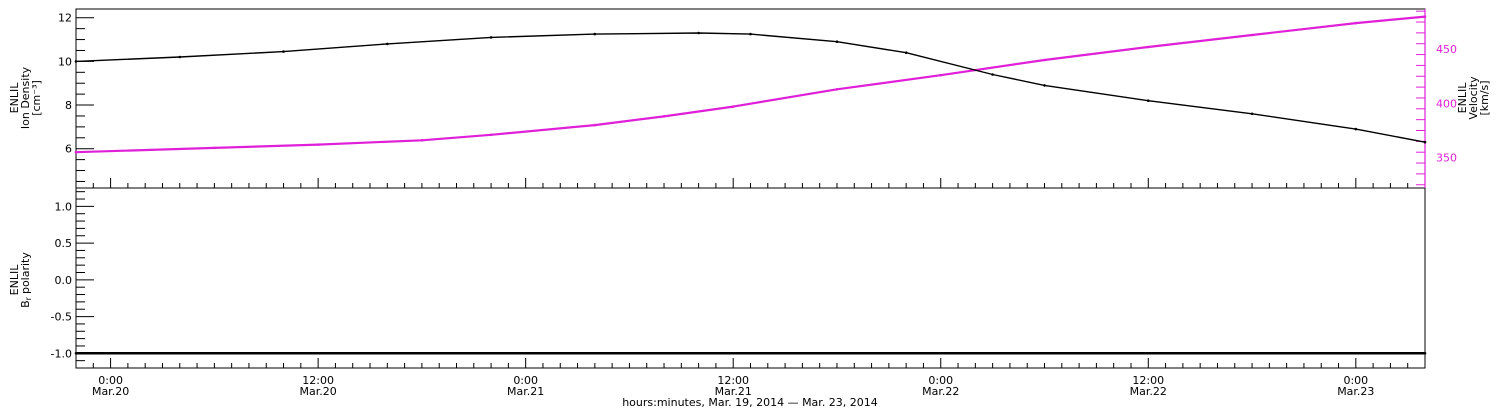 This screenshot has height=410, width=1500. What do you see at coordinates (1462, 98) in the screenshot?
I see `velocity-axis-title-line1: ENLIL` at bounding box center [1462, 98].